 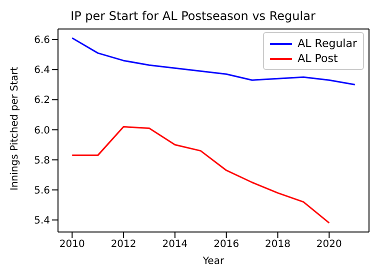 I want to click on x-tick-label: 2018, so click(x=277, y=244).